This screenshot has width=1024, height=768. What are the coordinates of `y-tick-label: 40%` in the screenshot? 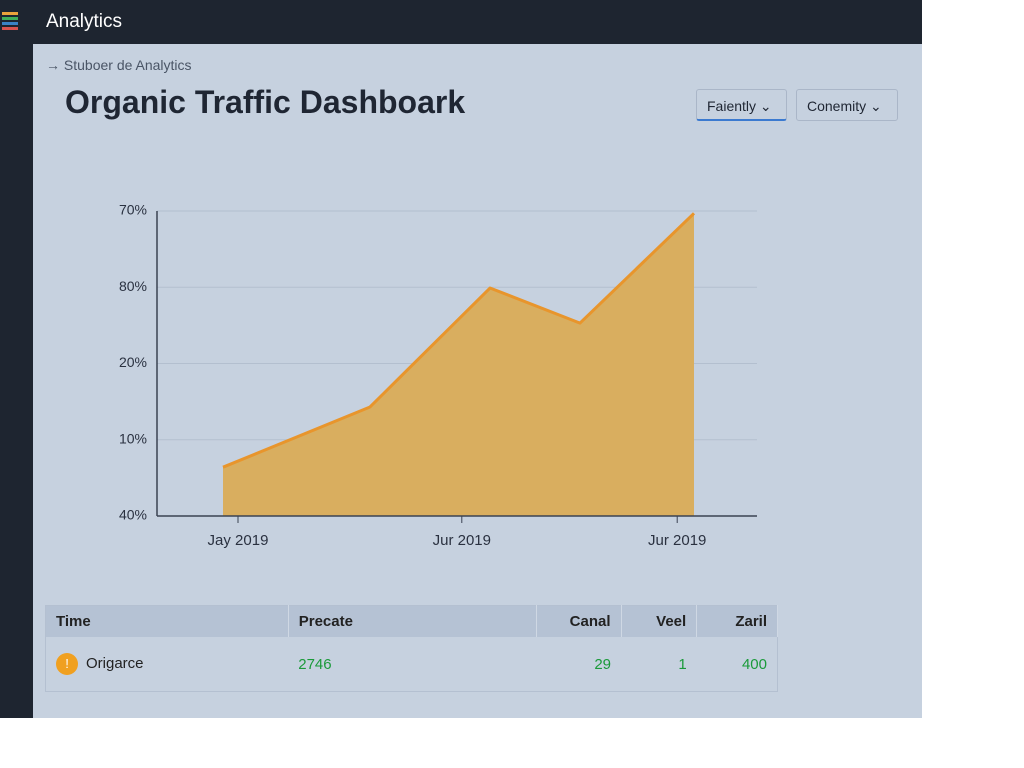 It's located at (133, 515).